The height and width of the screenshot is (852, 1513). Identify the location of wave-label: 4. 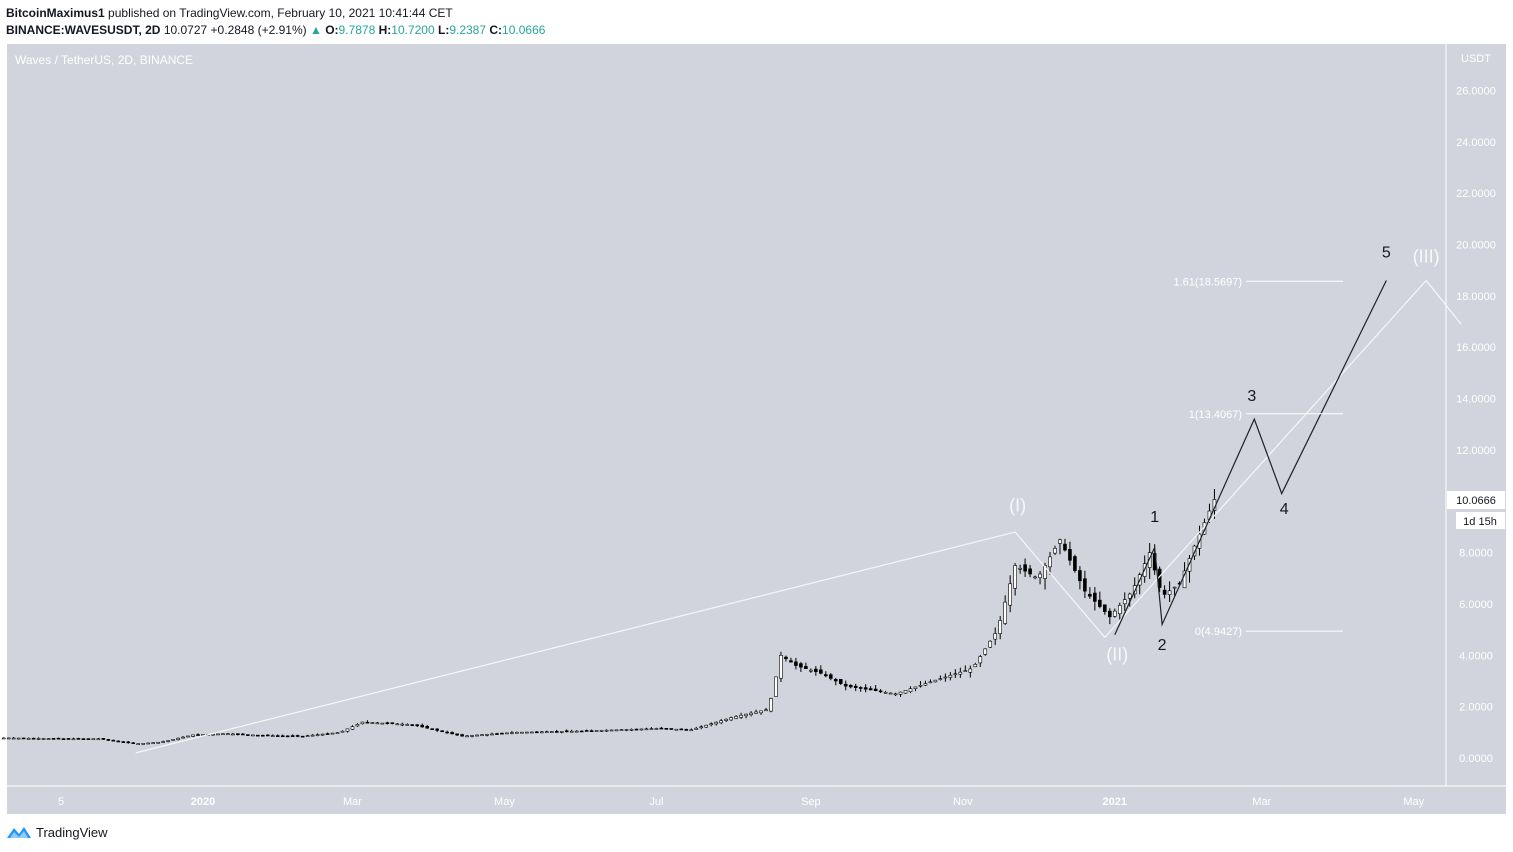
(1284, 509).